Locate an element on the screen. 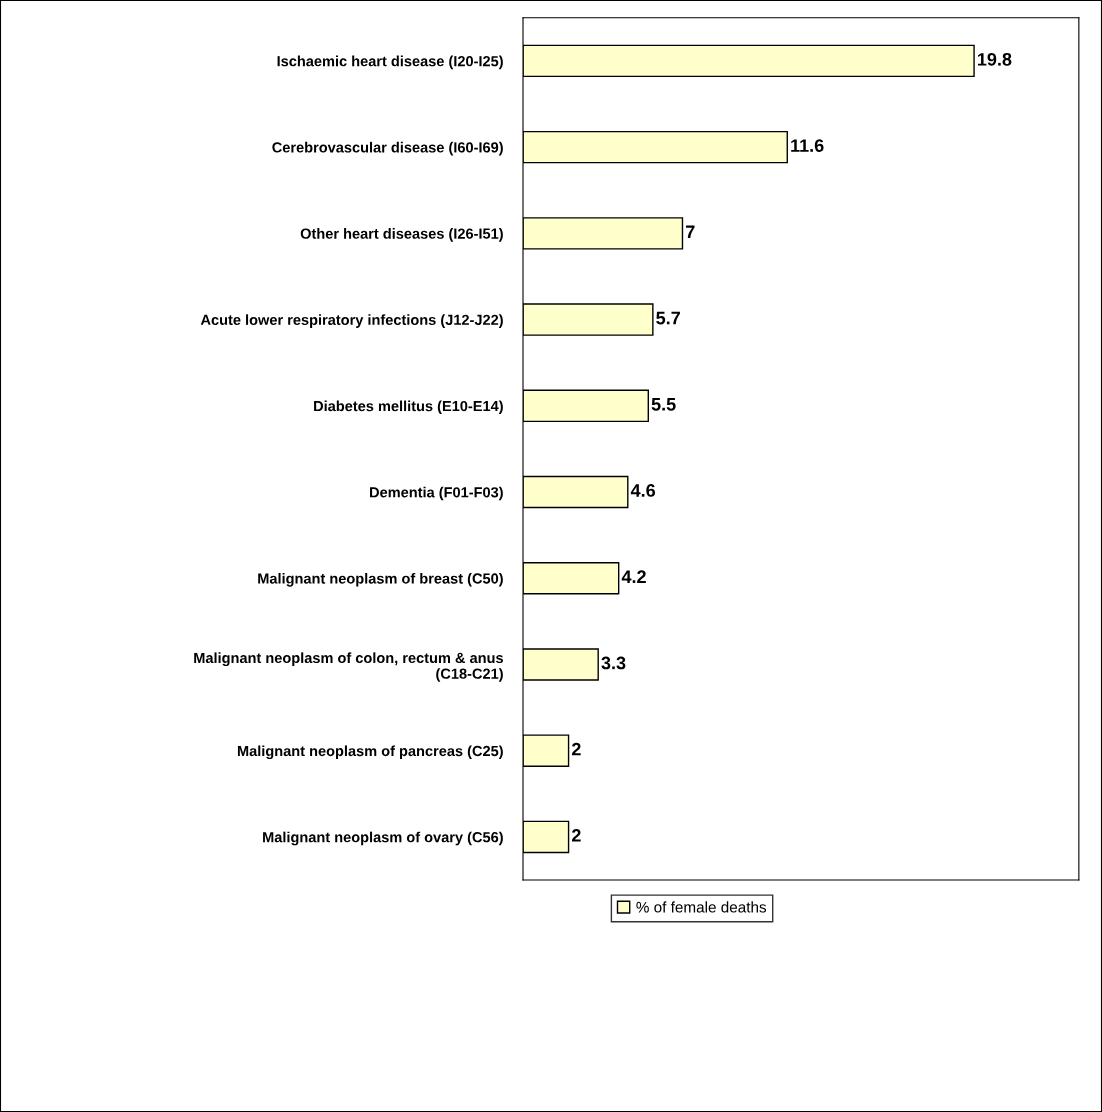 The height and width of the screenshot is (1112, 1102). y-tick-label: Diabetes mellitus (E10-E14) is located at coordinates (408, 407).